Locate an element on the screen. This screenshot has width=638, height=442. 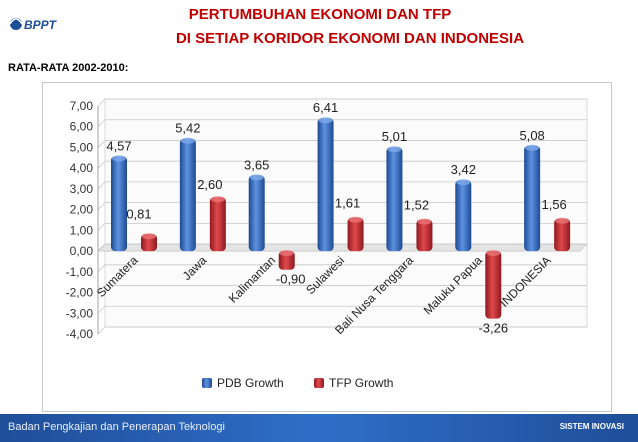
y-tick-label: 0,00 is located at coordinates (82, 251).